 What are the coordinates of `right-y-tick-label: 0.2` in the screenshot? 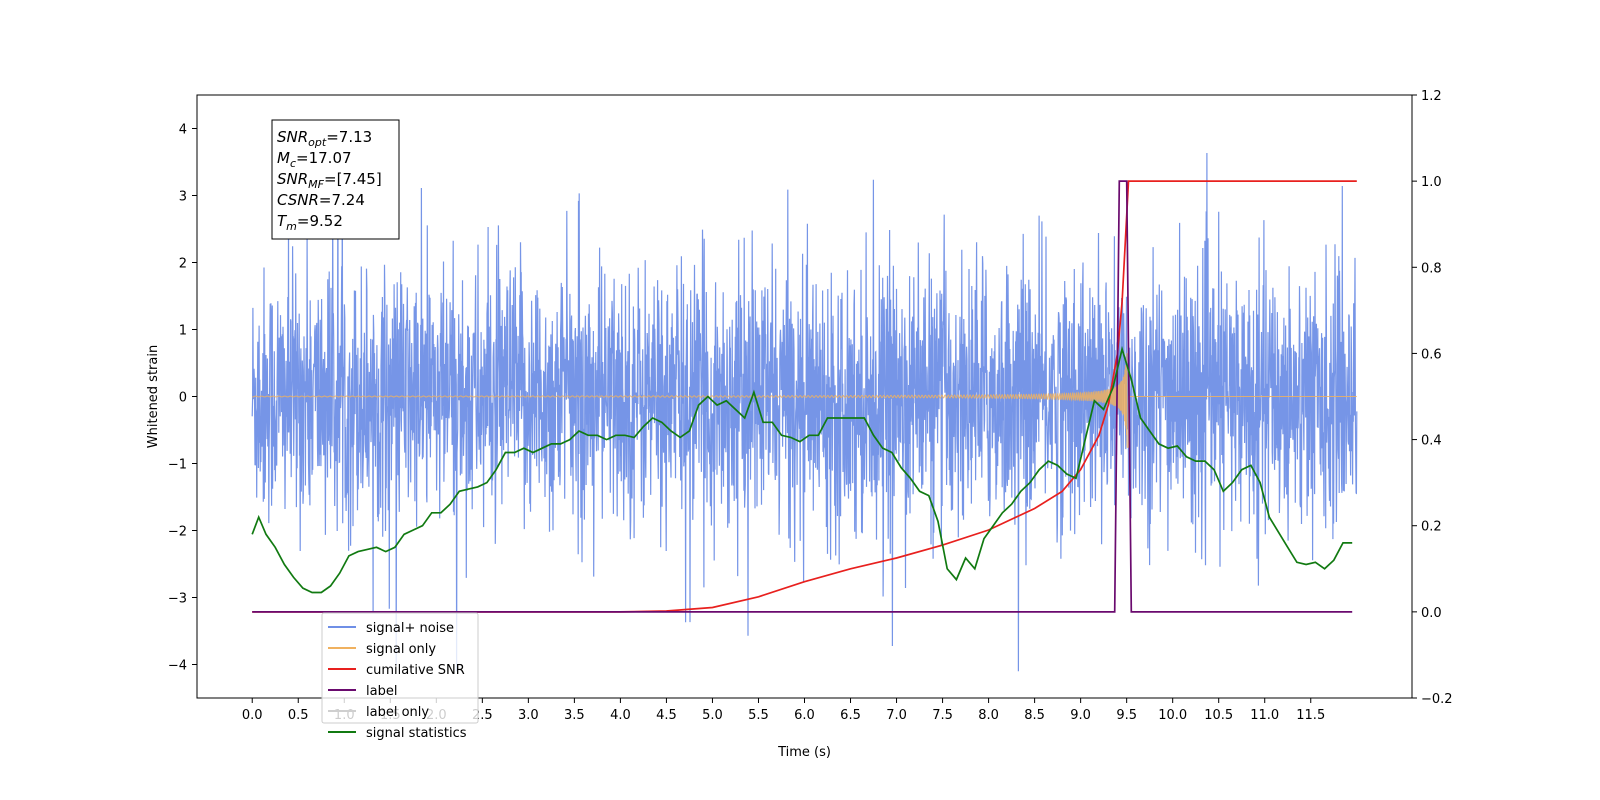 It's located at (1431, 527).